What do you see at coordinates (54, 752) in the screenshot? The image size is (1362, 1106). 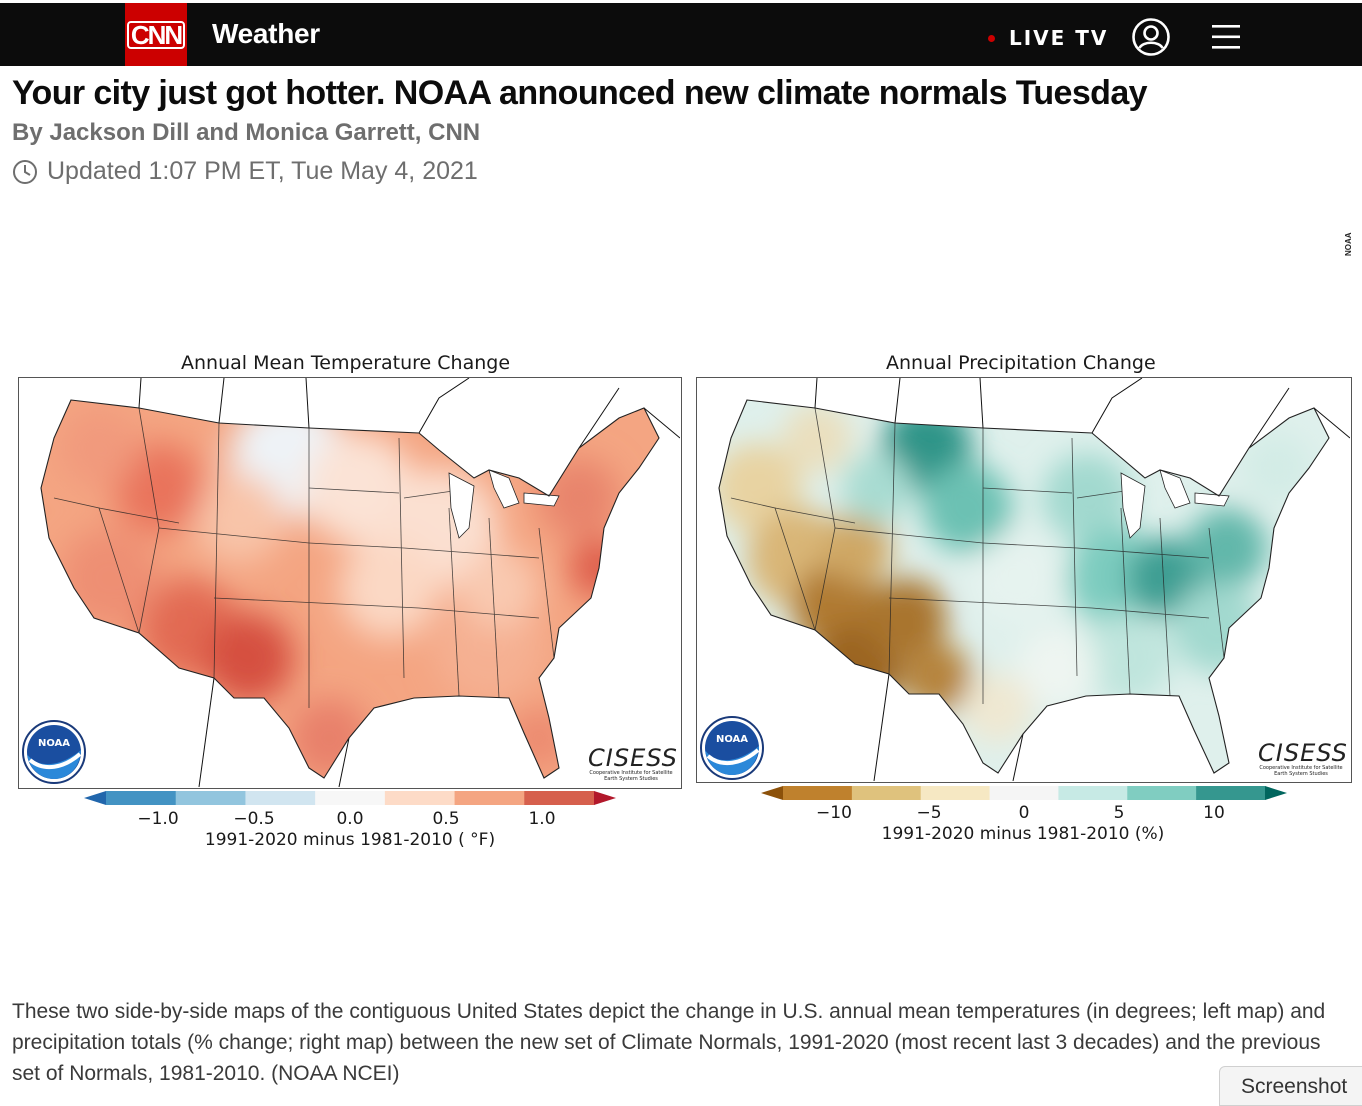 I see `noaa-logo-left: NOAA` at bounding box center [54, 752].